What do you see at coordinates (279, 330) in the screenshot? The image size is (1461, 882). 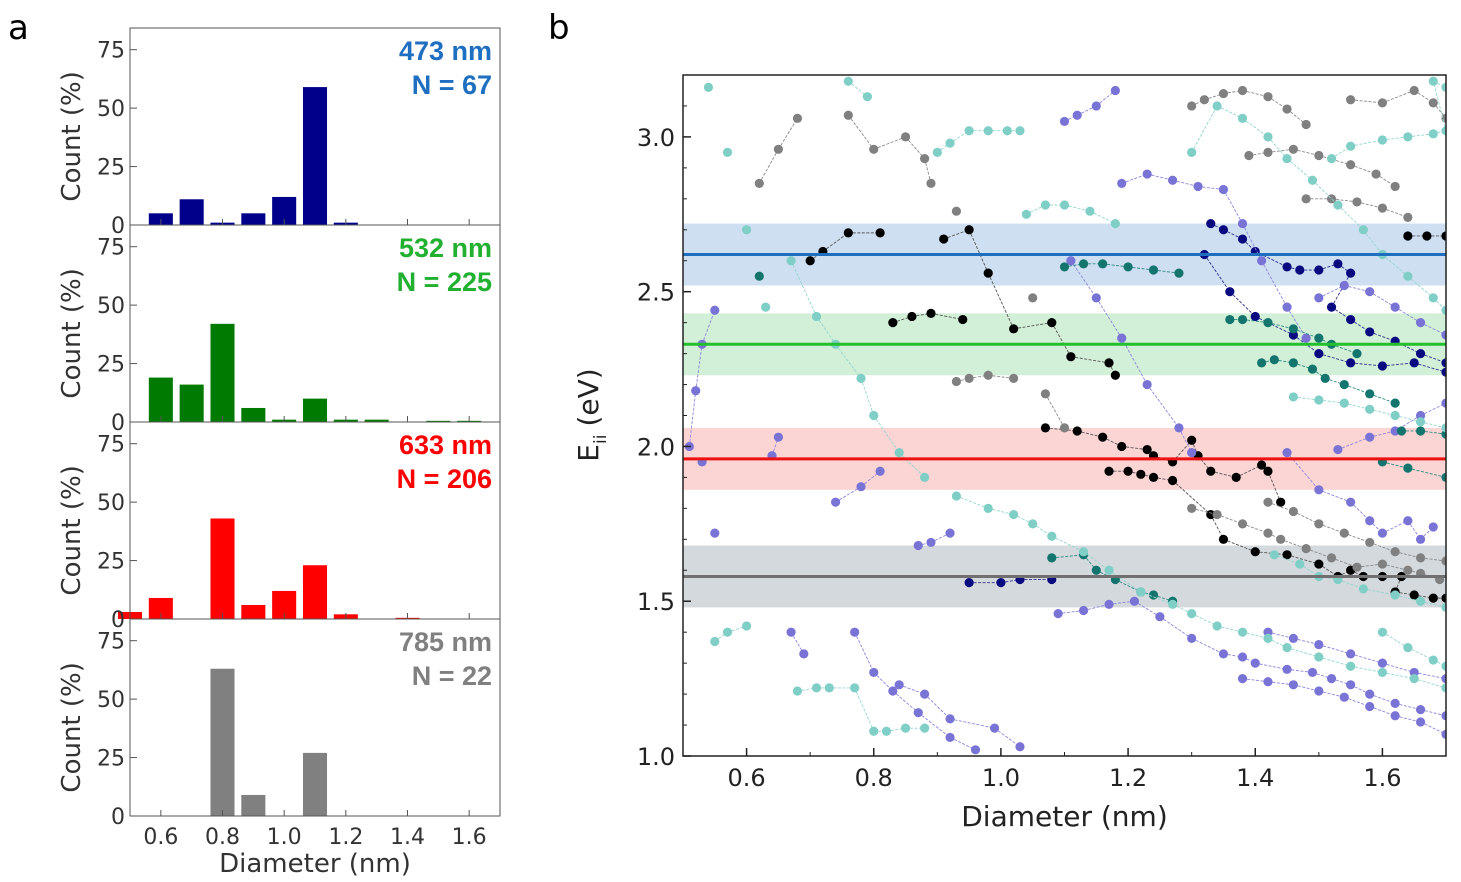 I see `histogram-hist-532: 0 25 50 75 Count (%) 532 nm N = 225` at bounding box center [279, 330].